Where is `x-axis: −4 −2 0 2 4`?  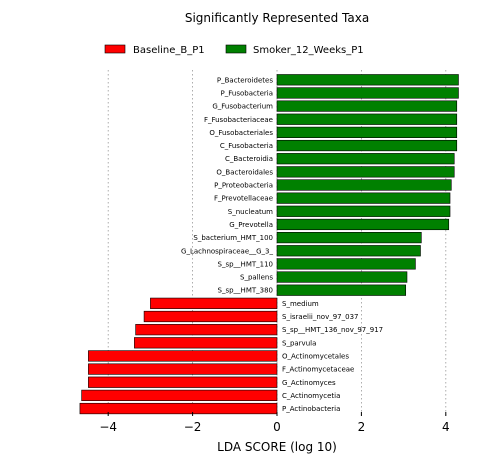
x-axis: −4 −2 0 2 4 is located at coordinates (274, 423).